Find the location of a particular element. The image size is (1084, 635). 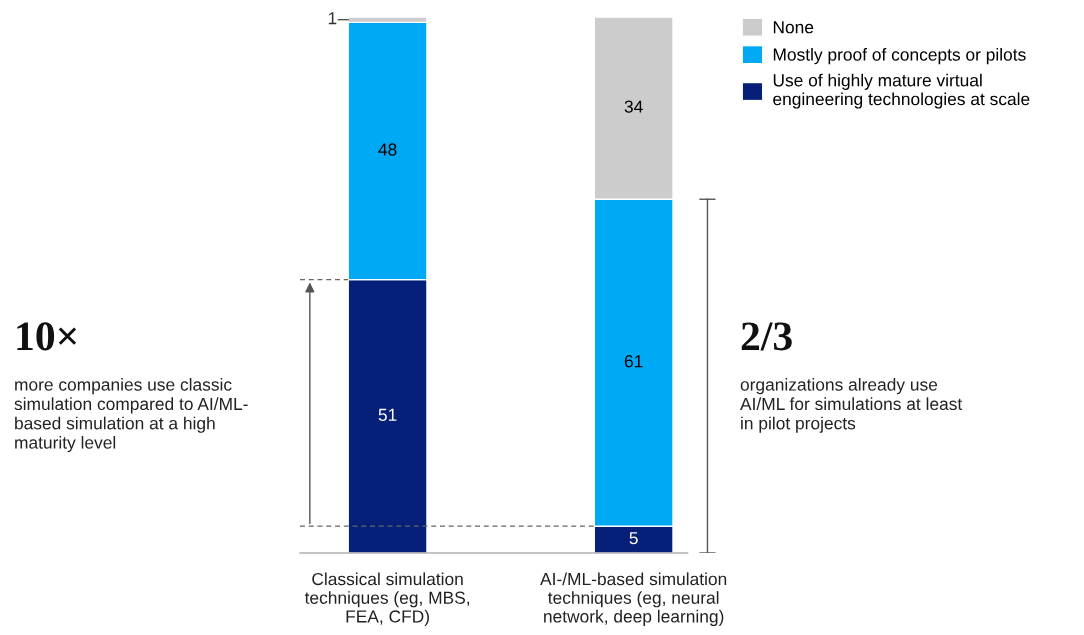

text: 2/3 is located at coordinates (766, 336).